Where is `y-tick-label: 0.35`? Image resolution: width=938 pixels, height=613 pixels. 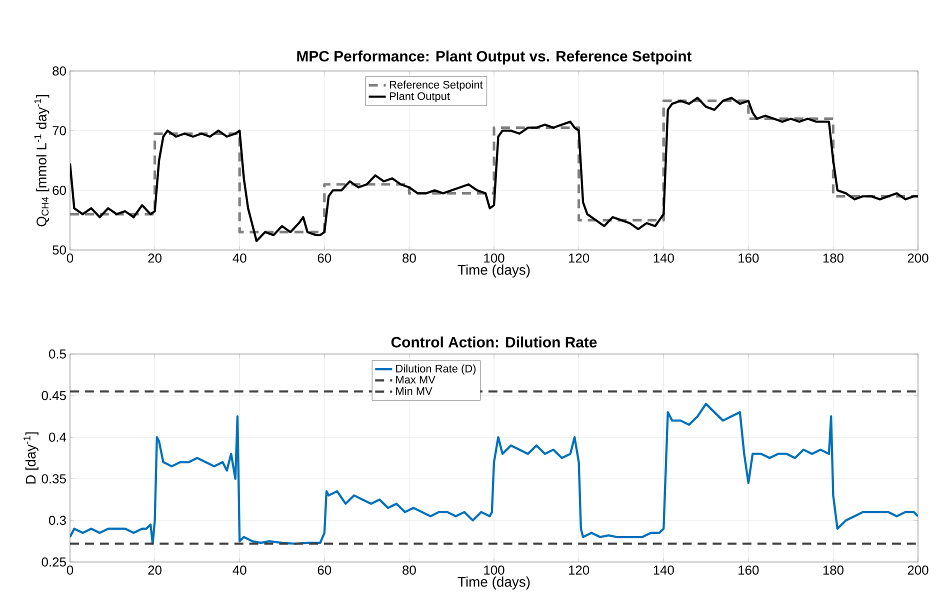 y-tick-label: 0.35 is located at coordinates (54, 479).